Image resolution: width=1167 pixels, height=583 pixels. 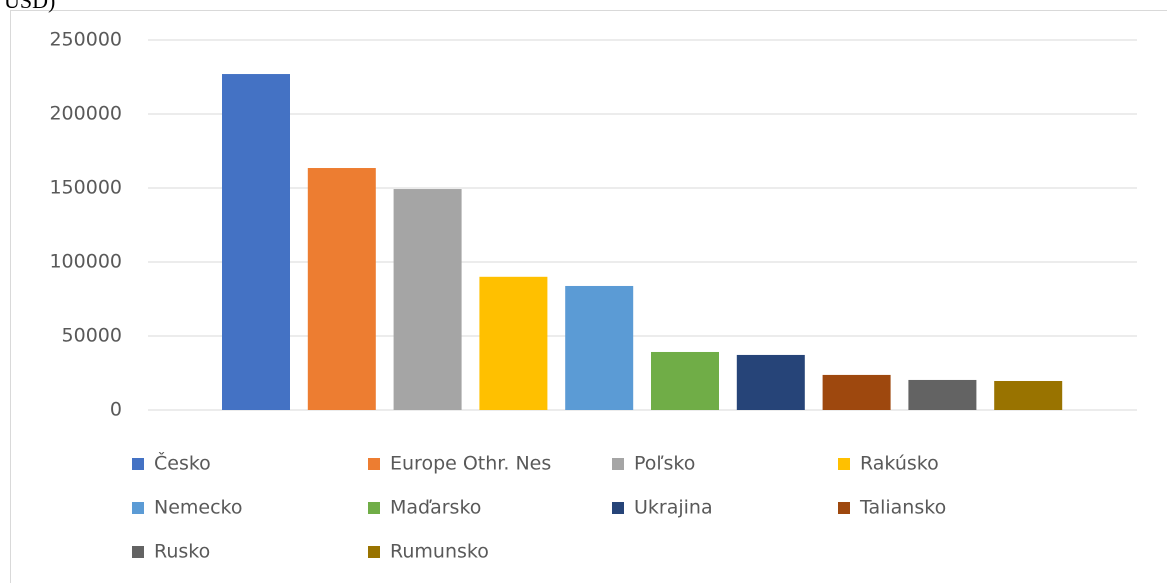 What do you see at coordinates (85, 262) in the screenshot?
I see `y-tick-label: 100000` at bounding box center [85, 262].